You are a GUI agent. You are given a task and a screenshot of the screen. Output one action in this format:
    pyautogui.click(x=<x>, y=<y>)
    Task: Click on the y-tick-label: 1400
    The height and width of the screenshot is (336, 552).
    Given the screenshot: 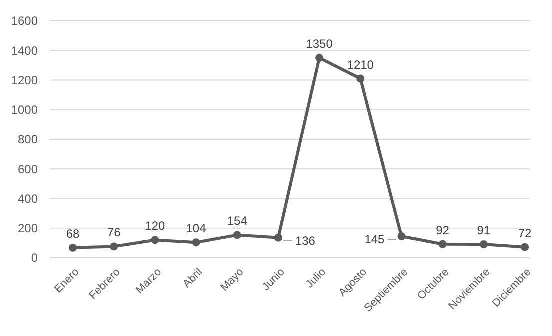 What is the action you would take?
    pyautogui.click(x=24, y=51)
    